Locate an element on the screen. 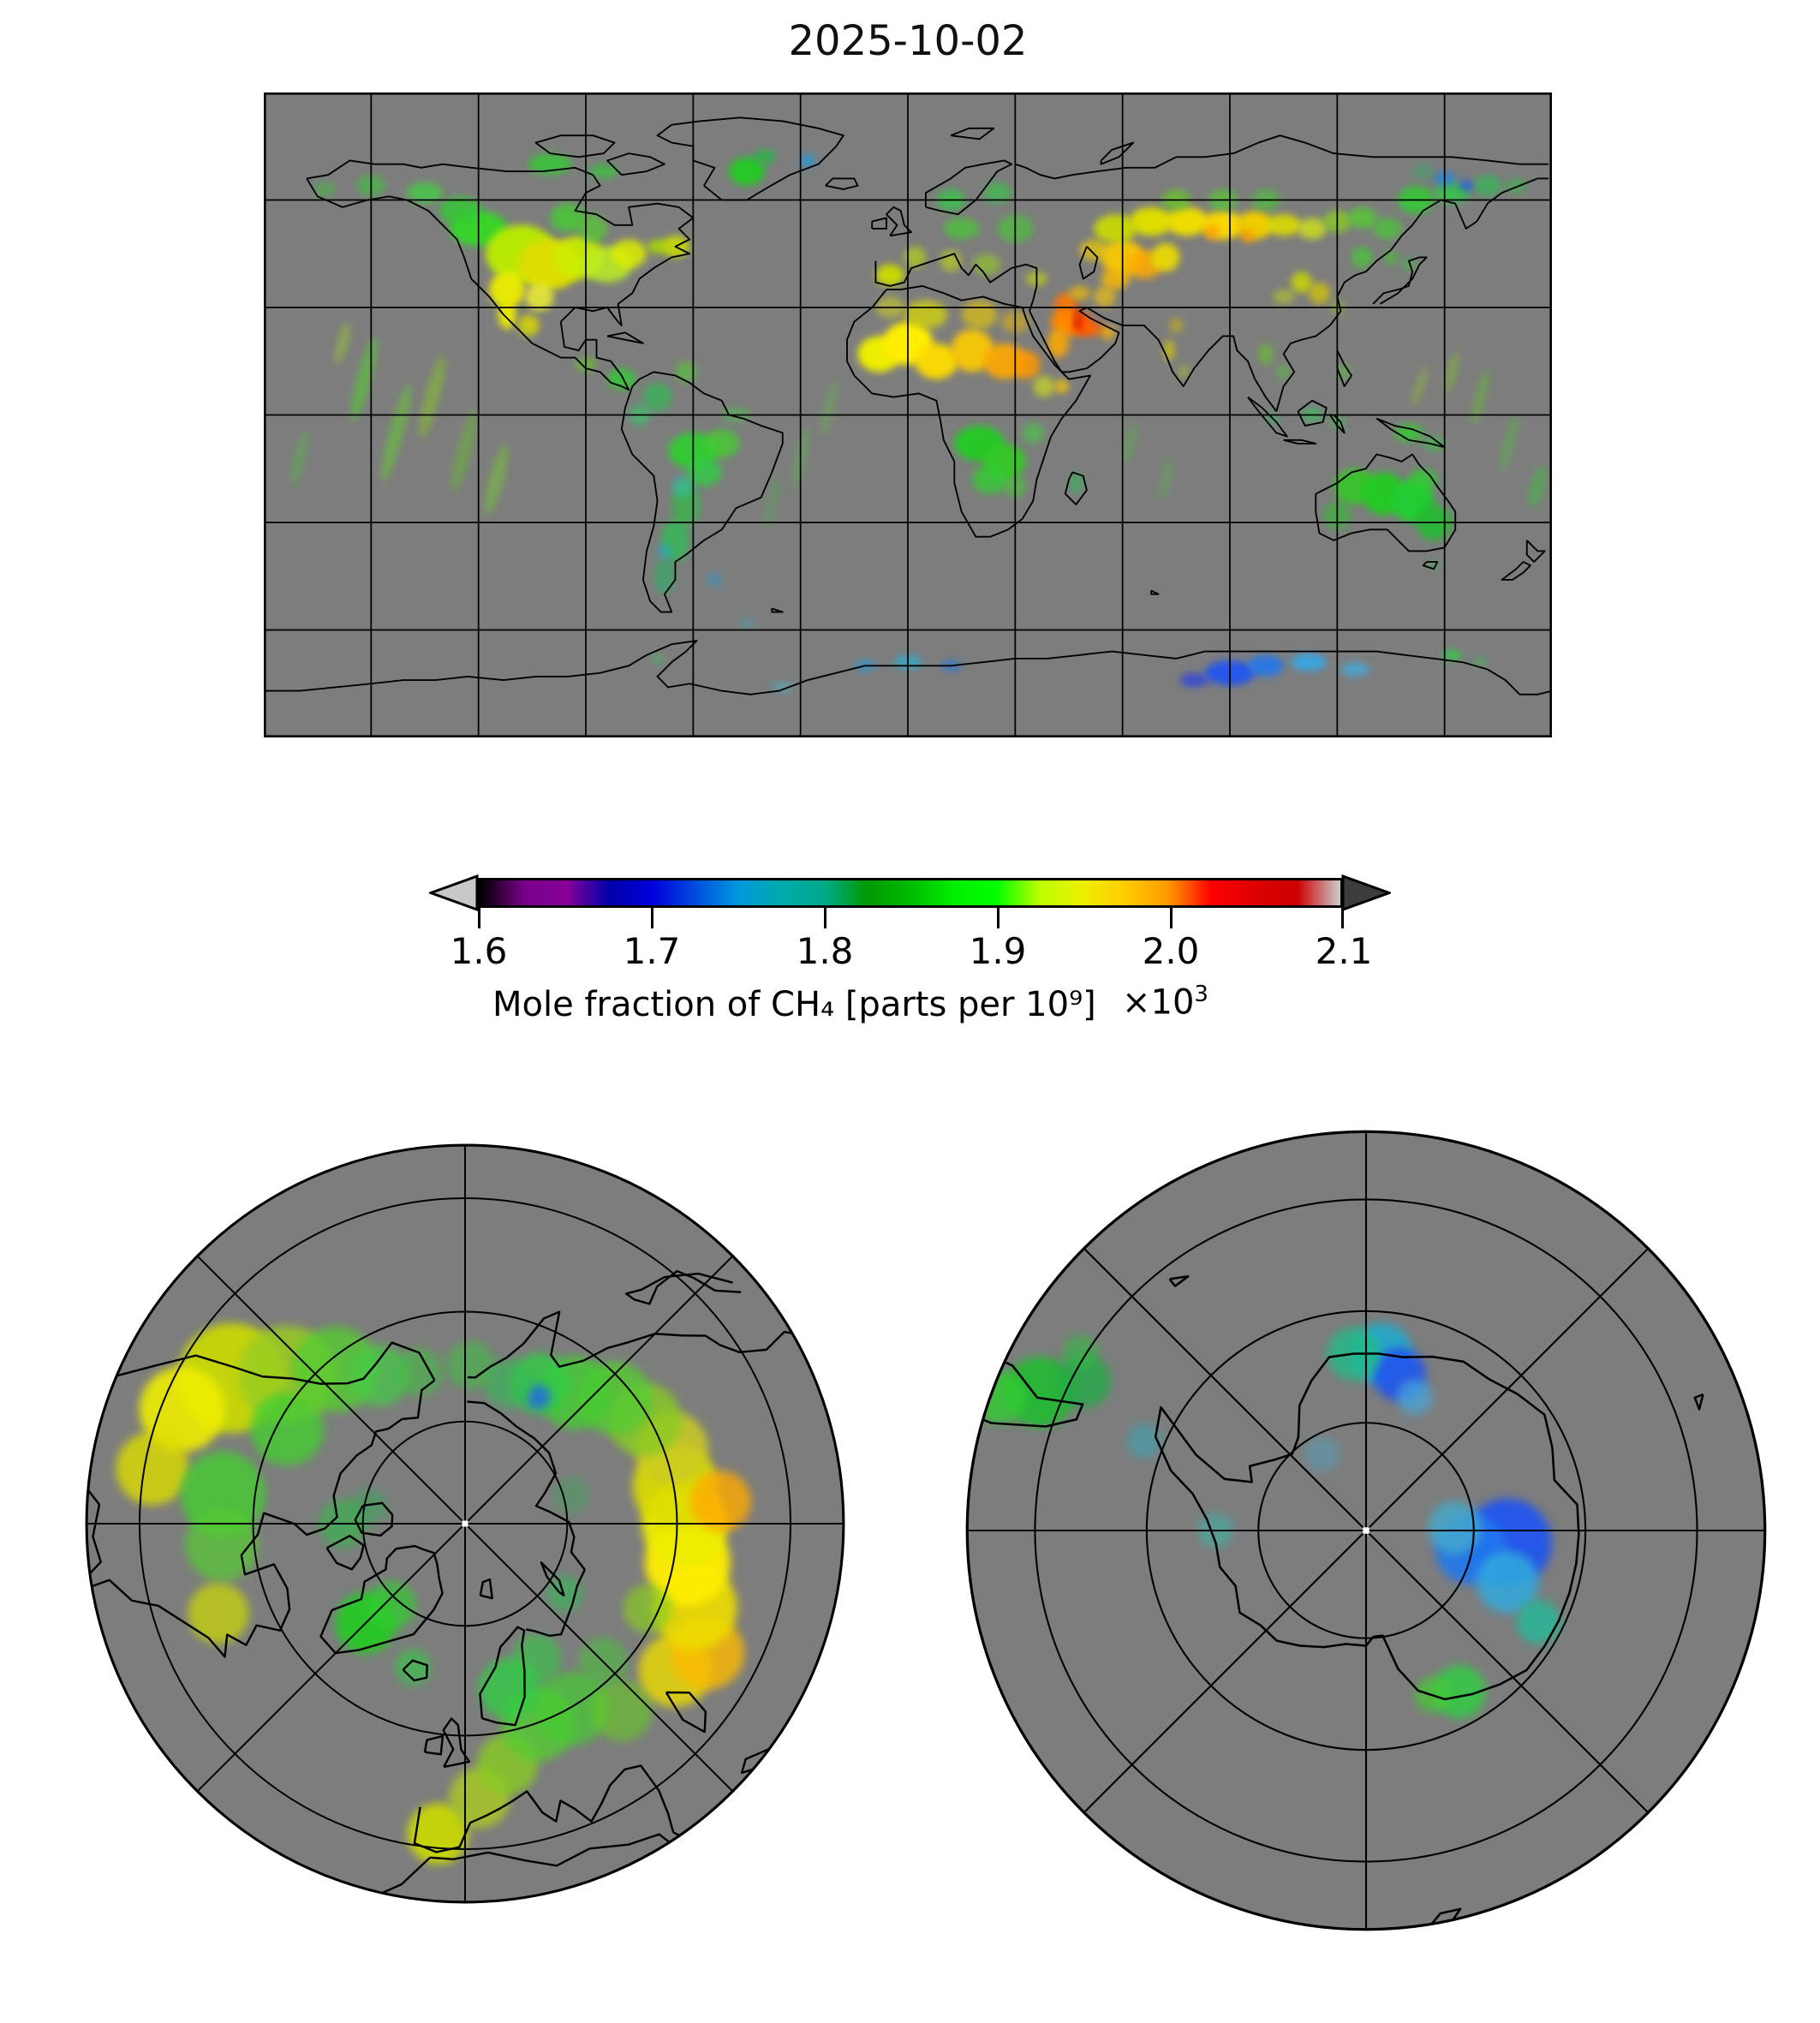 Image resolution: width=1820 pixels, height=2023 pixels. coastline-tasmania is located at coordinates (1430, 565).